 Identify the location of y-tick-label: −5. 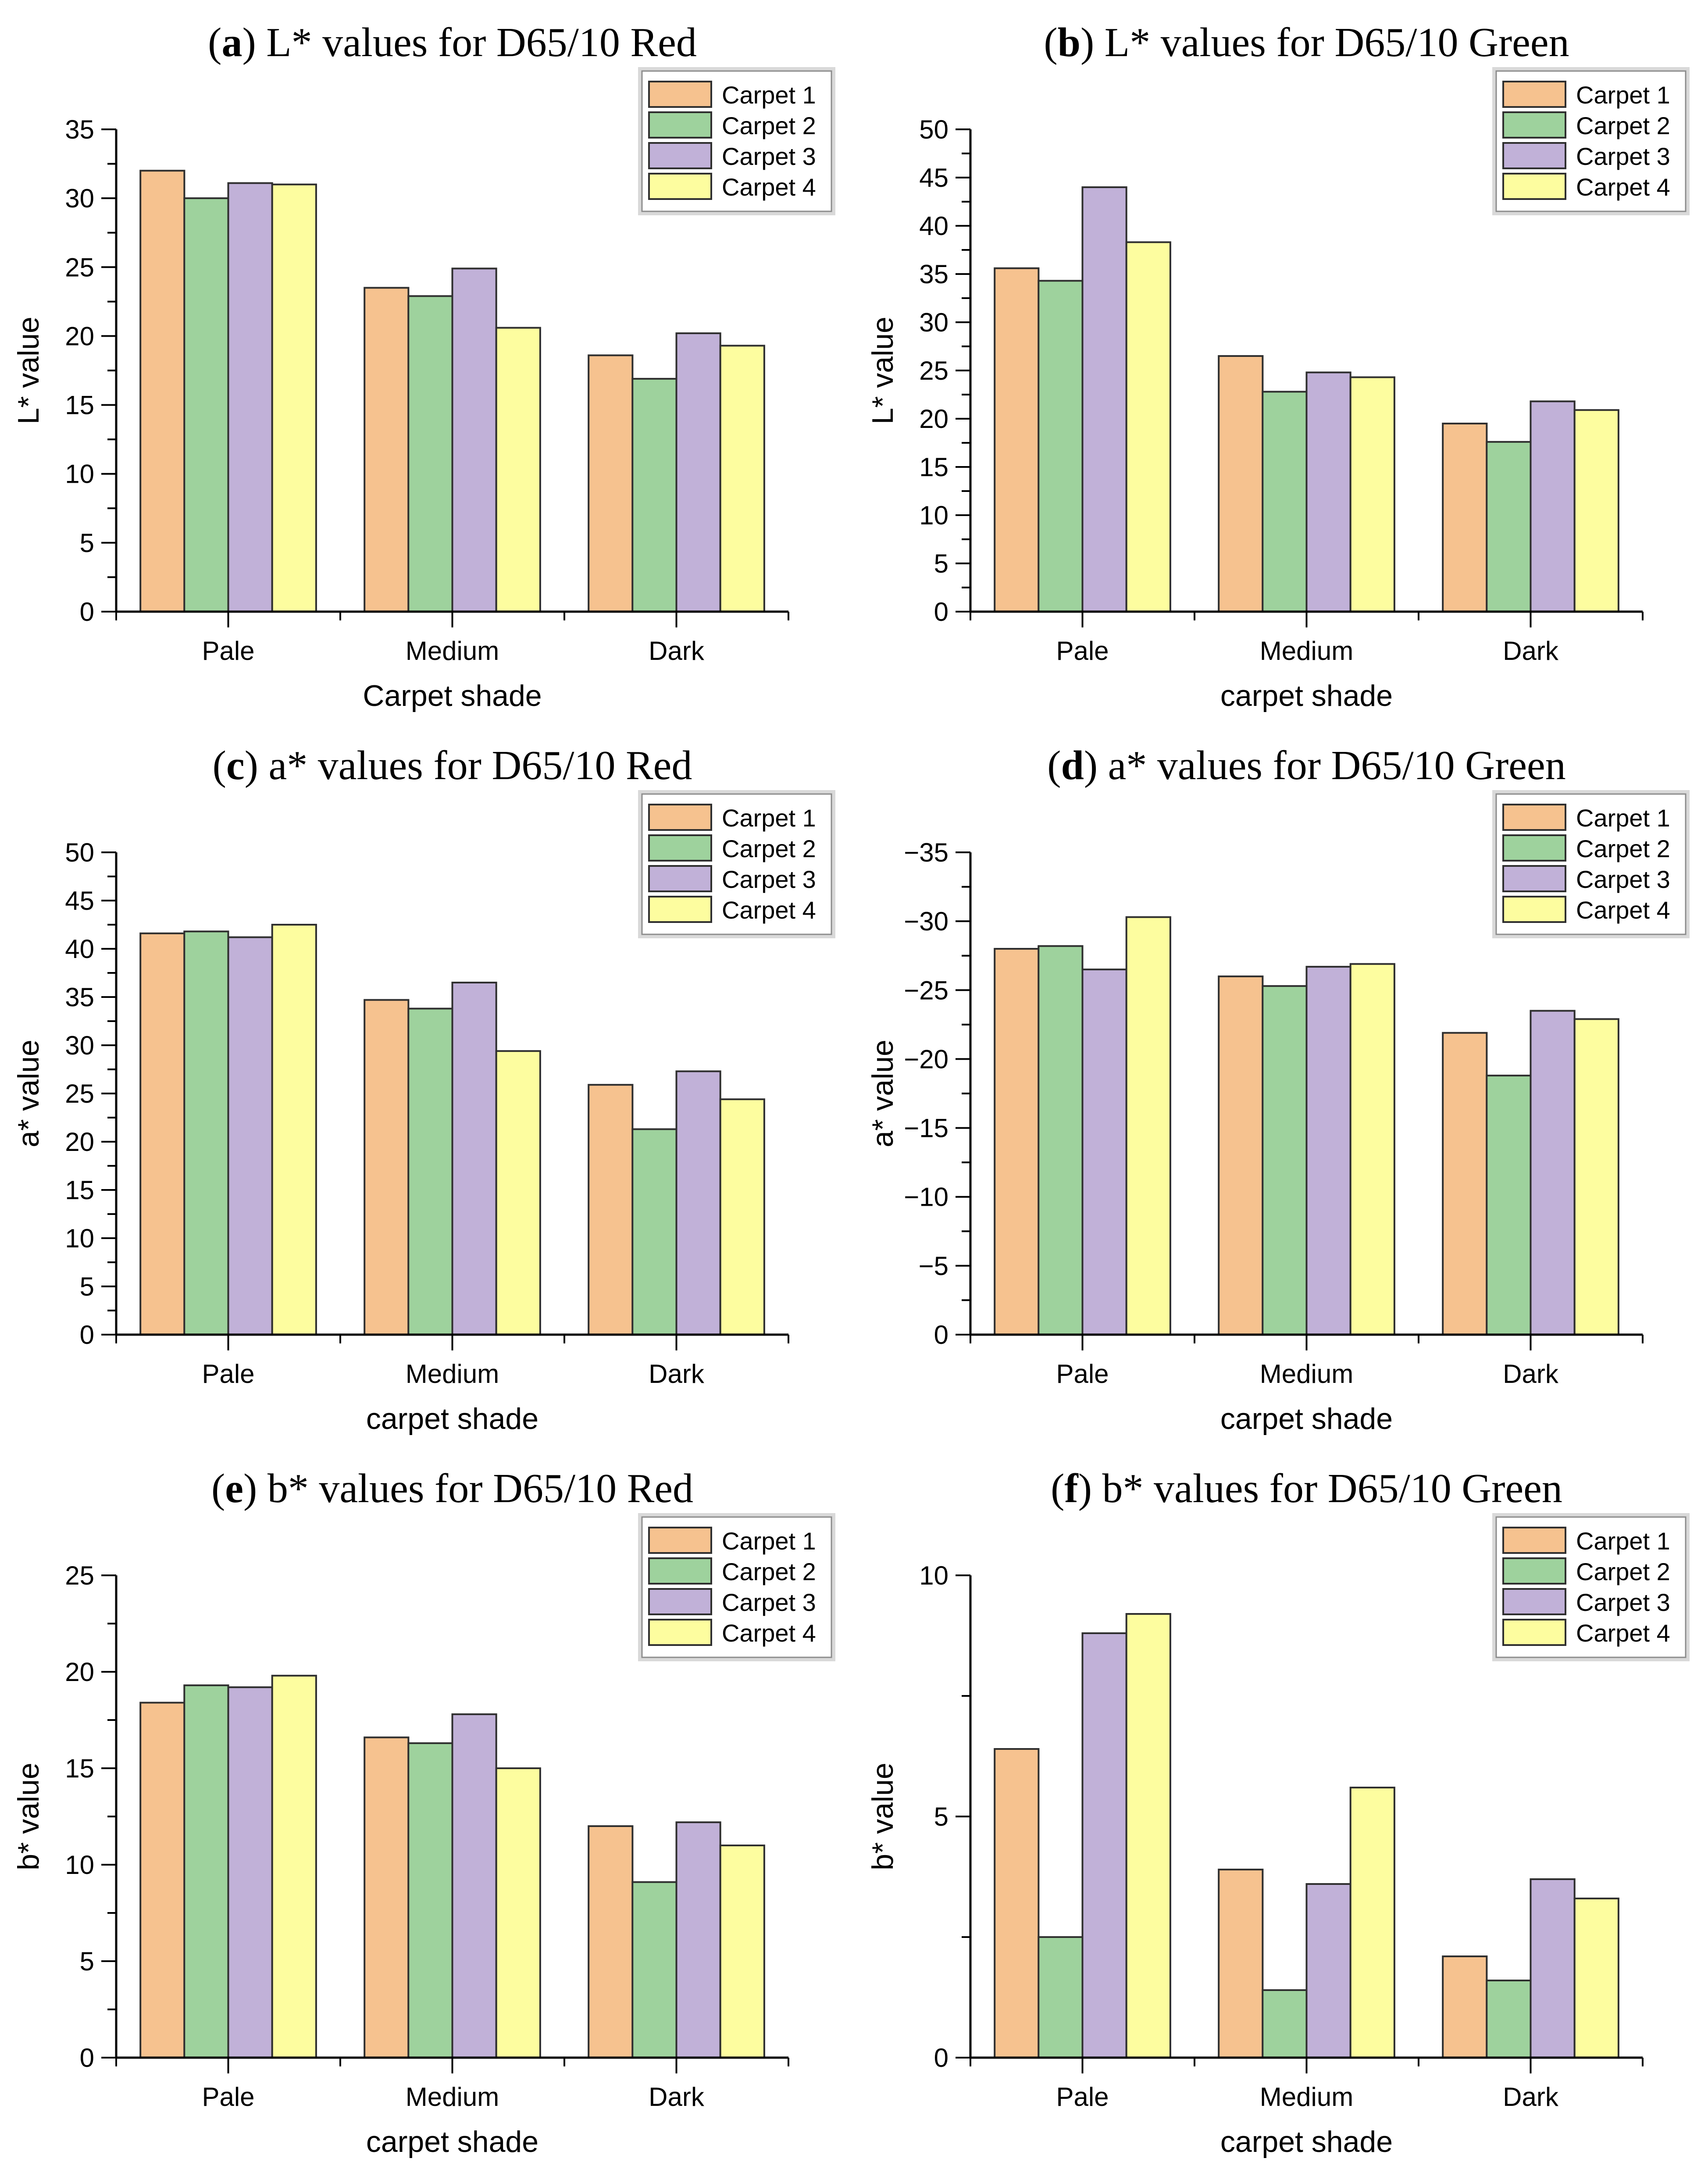
(933, 1266).